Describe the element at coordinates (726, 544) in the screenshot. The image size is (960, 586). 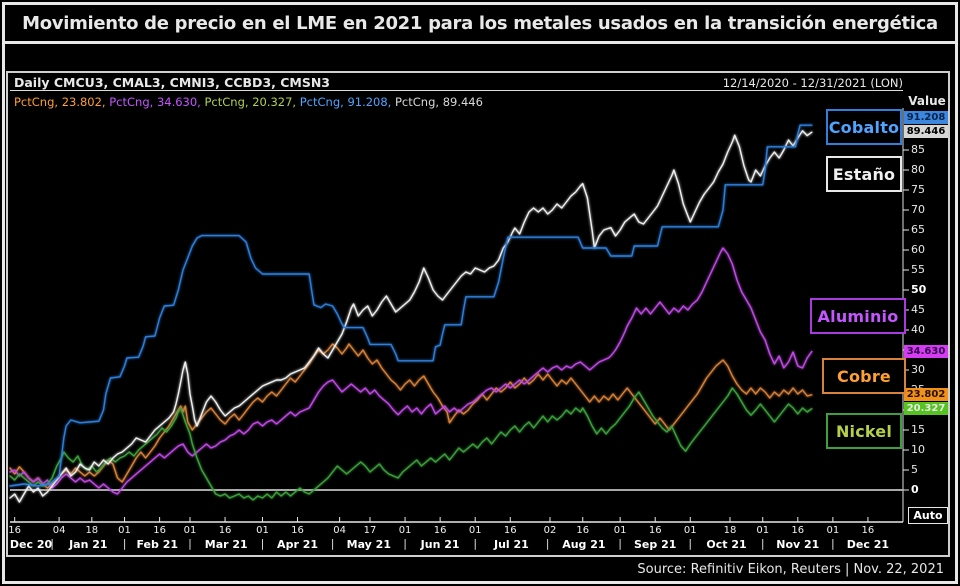
I see `x-month-label: Oct 21` at that location.